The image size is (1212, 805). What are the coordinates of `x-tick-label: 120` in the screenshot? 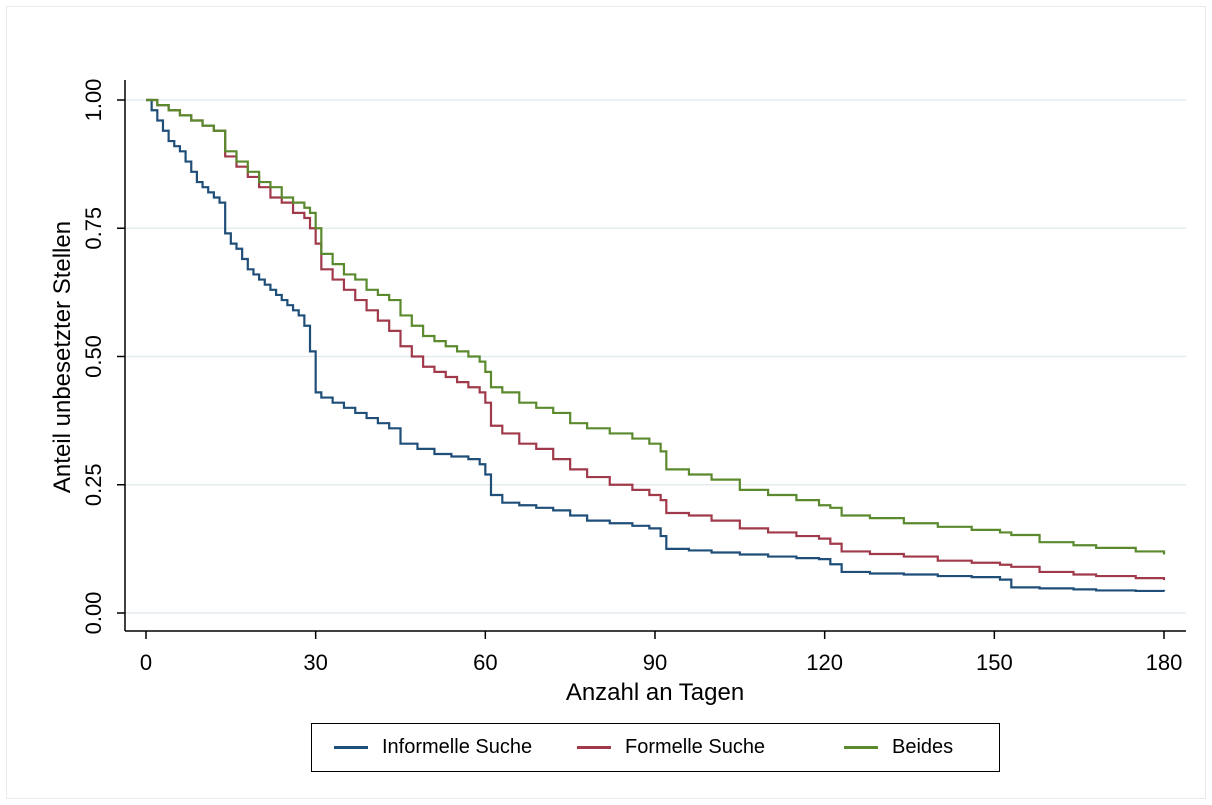 It's located at (824, 662).